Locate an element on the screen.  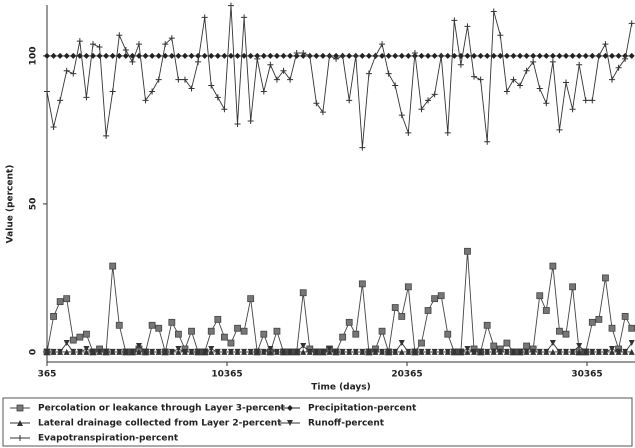
legend-box is located at coordinates (317, 422).